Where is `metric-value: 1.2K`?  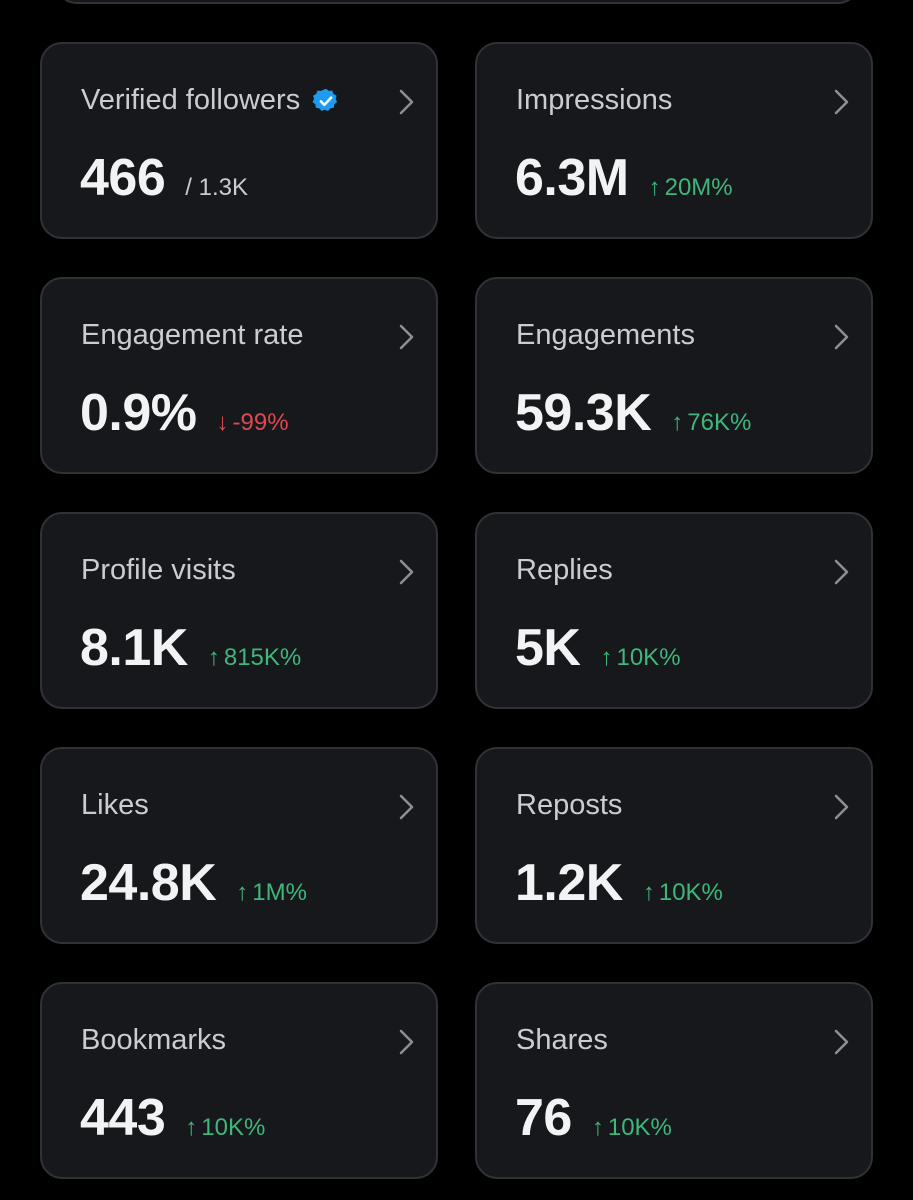 metric-value: 1.2K is located at coordinates (569, 883).